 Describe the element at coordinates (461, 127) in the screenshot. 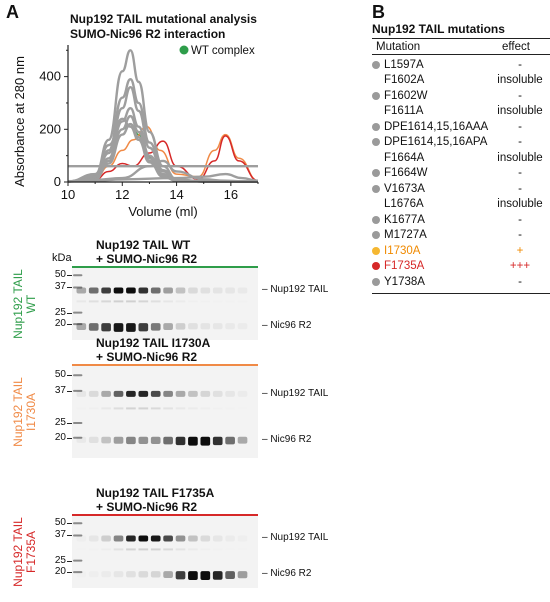

I see `mutation-row: DPE1614,15,16AAA -` at that location.